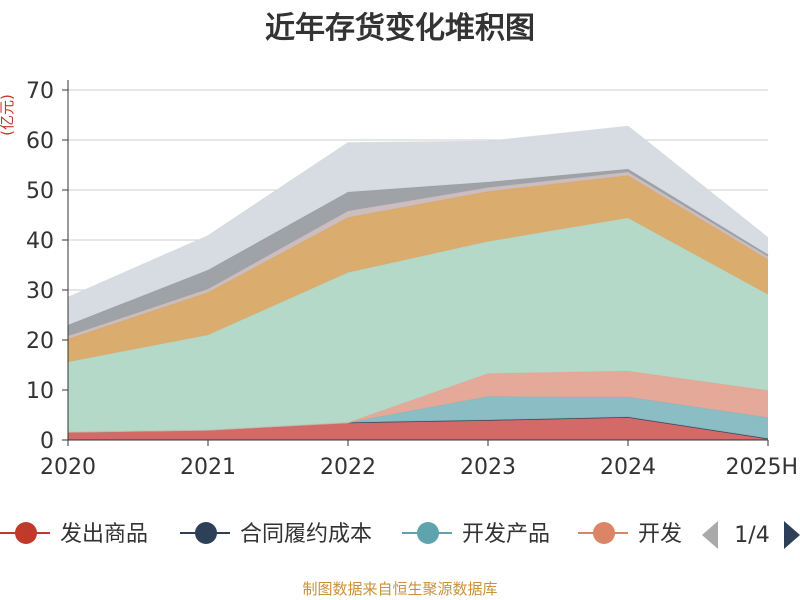 Image resolution: width=800 pixels, height=600 pixels. I want to click on y-tick-label: 10, so click(40, 391).